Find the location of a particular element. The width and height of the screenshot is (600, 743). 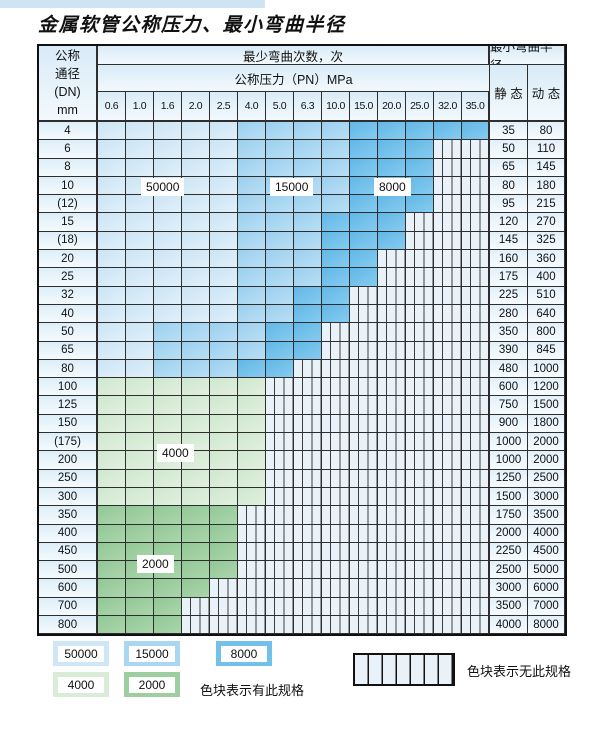

dn-cell: 125 is located at coordinates (68, 405).